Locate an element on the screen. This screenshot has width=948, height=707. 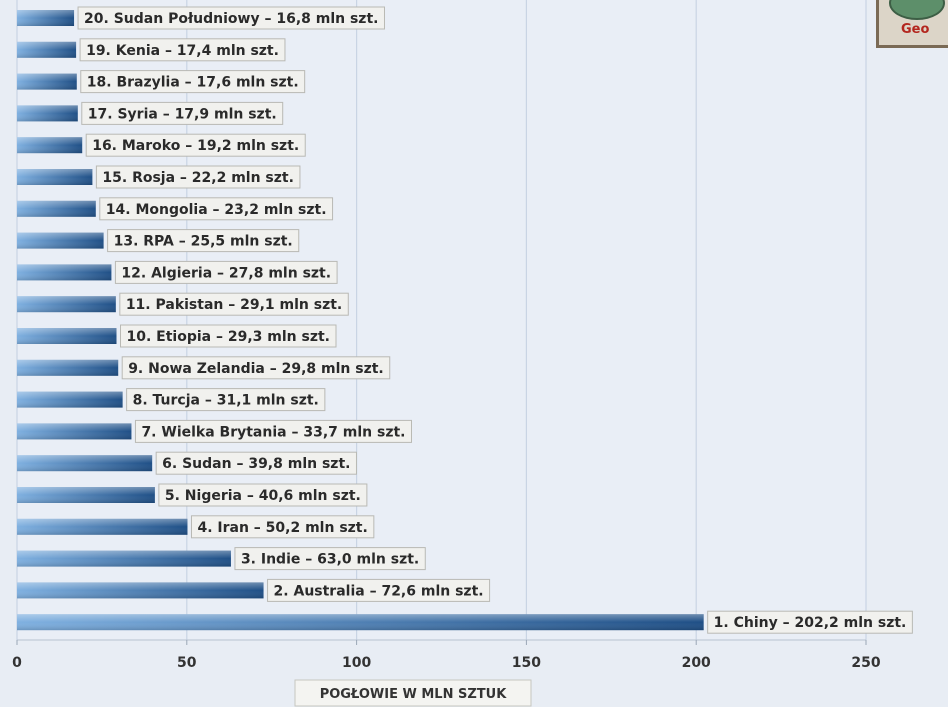
data-label: 13. RPA – 25,5 mln szt. is located at coordinates (203, 241).